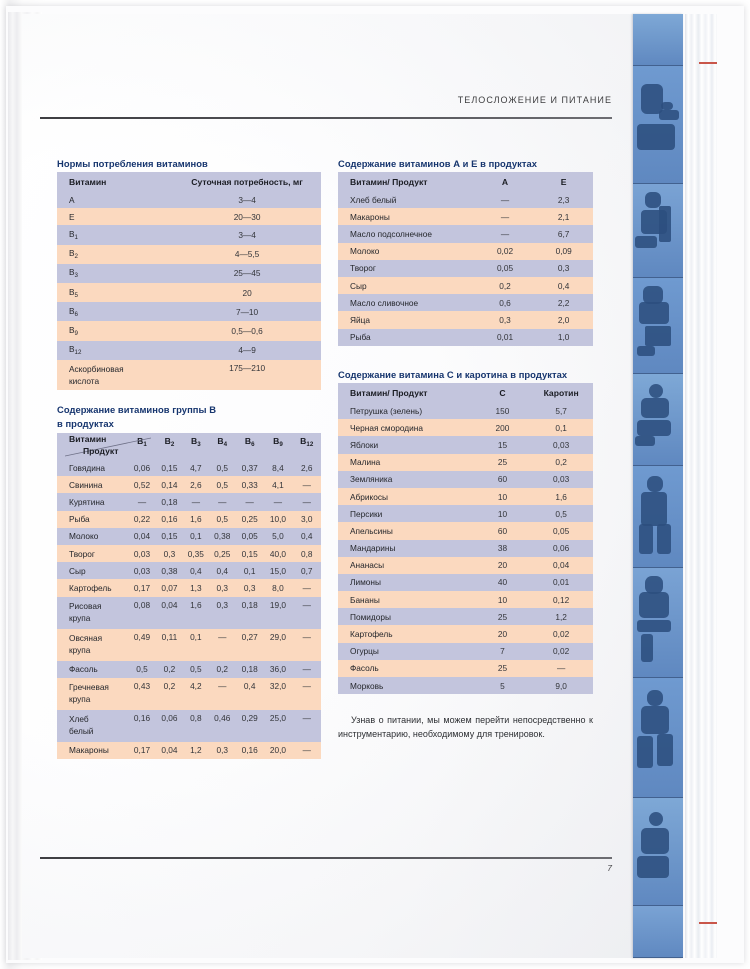 This screenshot has width=750, height=969. Describe the element at coordinates (658, 517) in the screenshot. I see `athlete-standing-dumbbell-photo` at that location.